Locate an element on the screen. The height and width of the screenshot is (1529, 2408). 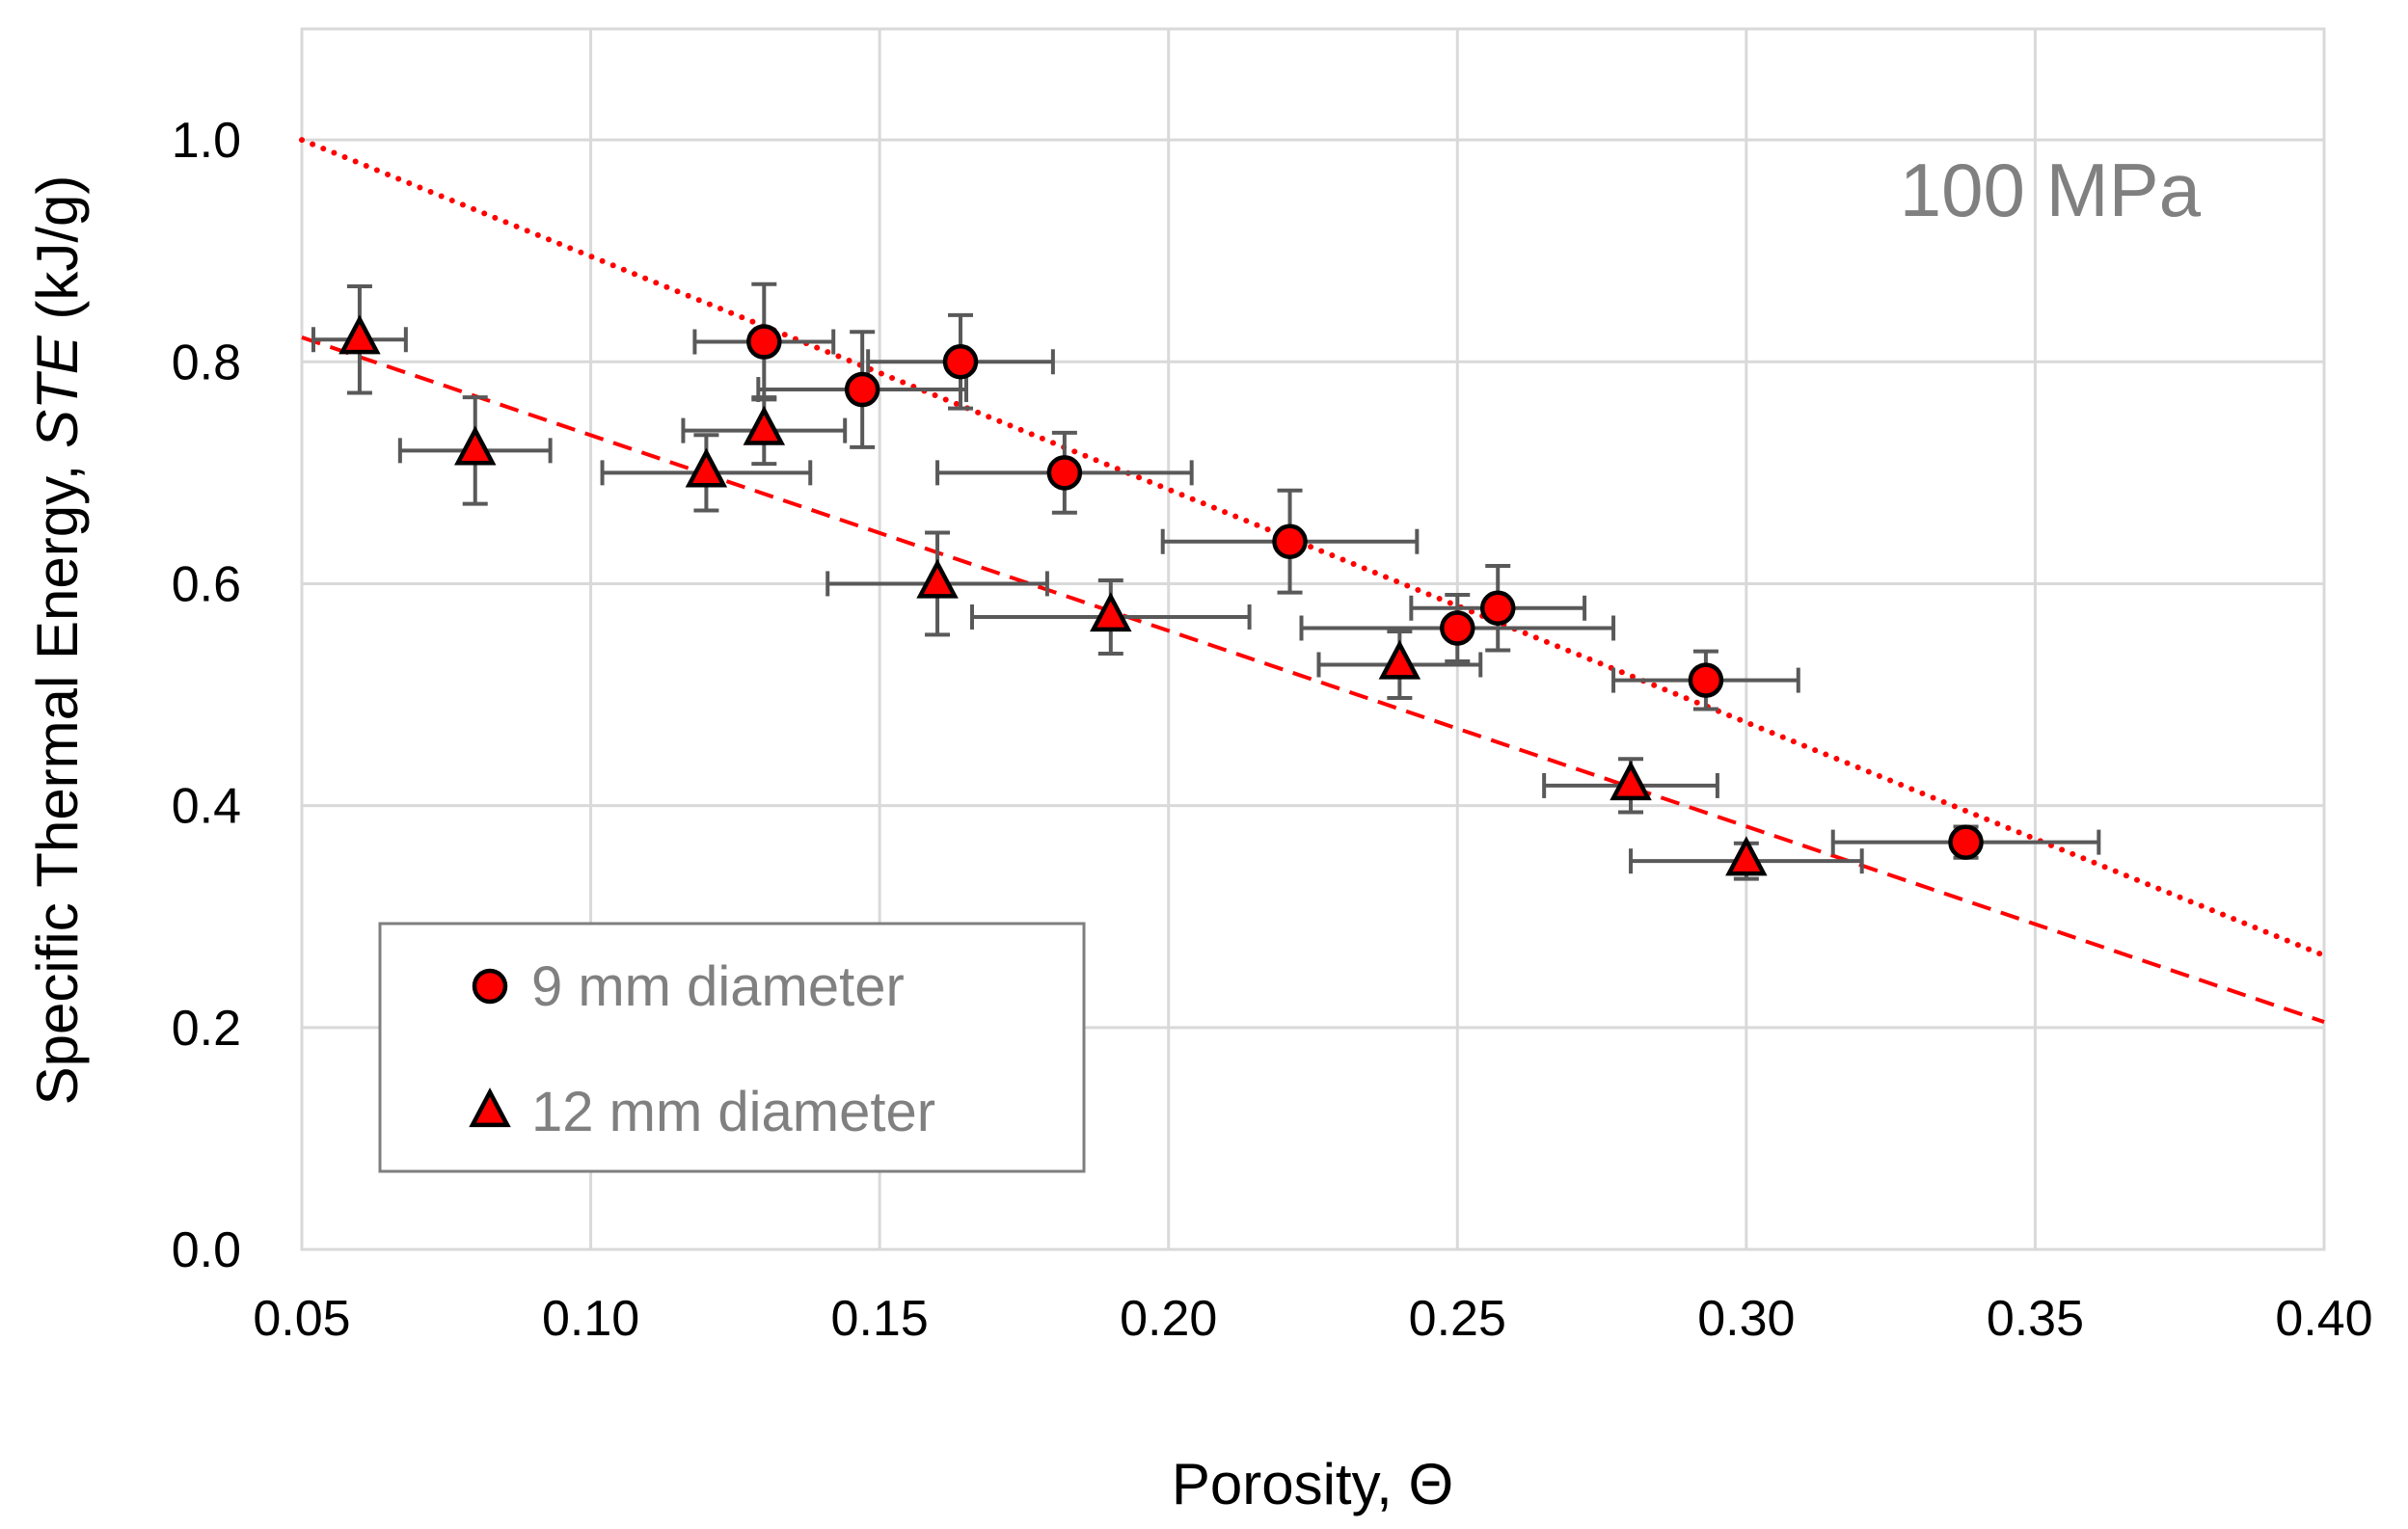
x-tick-label: 0.30 is located at coordinates (1746, 1319).